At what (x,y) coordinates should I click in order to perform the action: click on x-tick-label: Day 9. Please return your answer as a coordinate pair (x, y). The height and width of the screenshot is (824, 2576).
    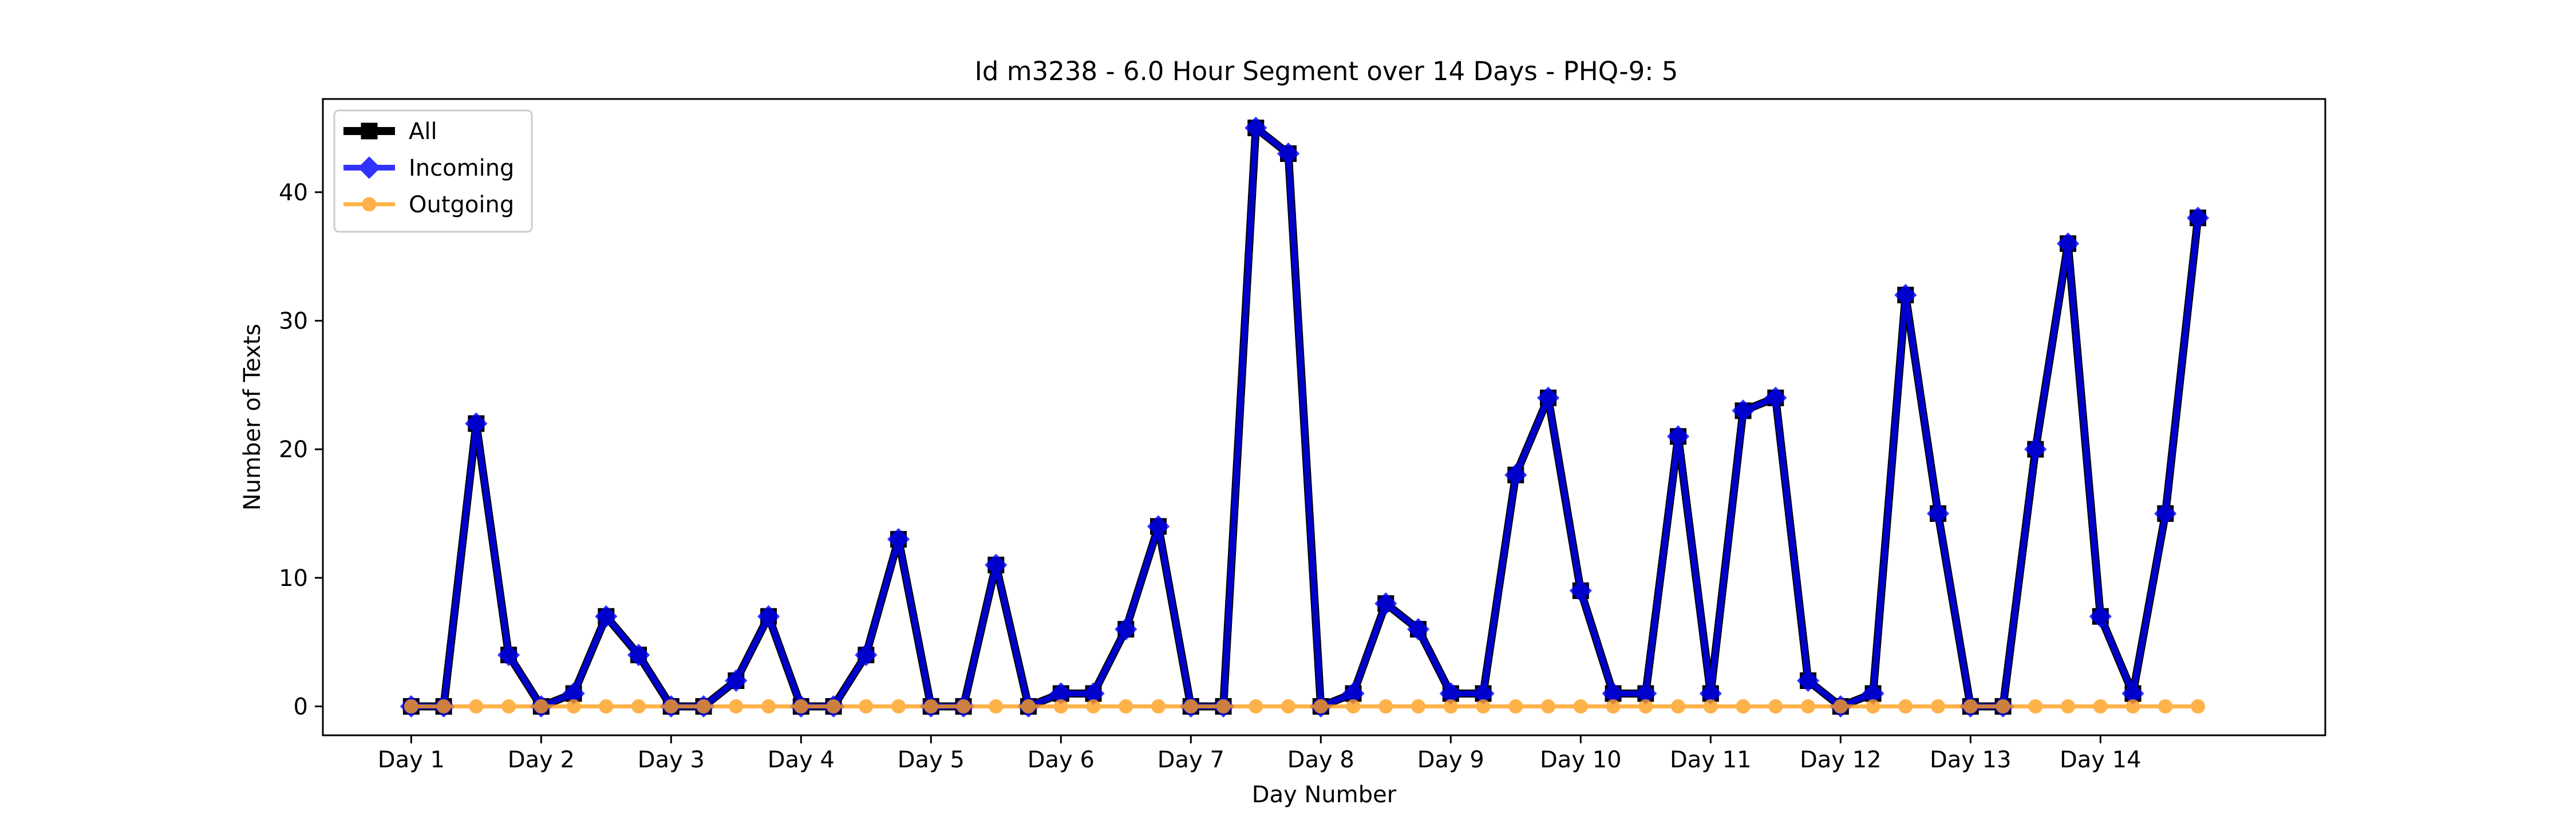
    Looking at the image, I should click on (1450, 760).